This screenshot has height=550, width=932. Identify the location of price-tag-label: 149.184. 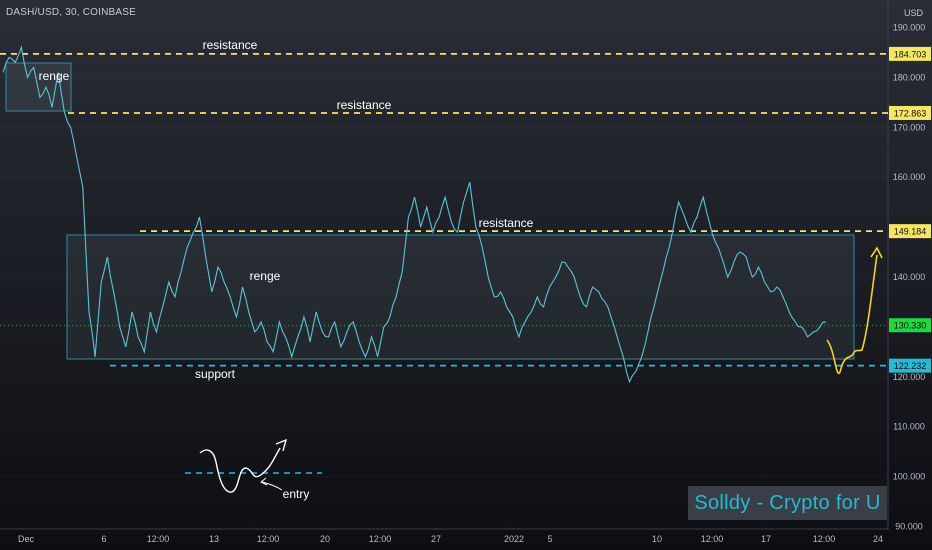
(910, 232).